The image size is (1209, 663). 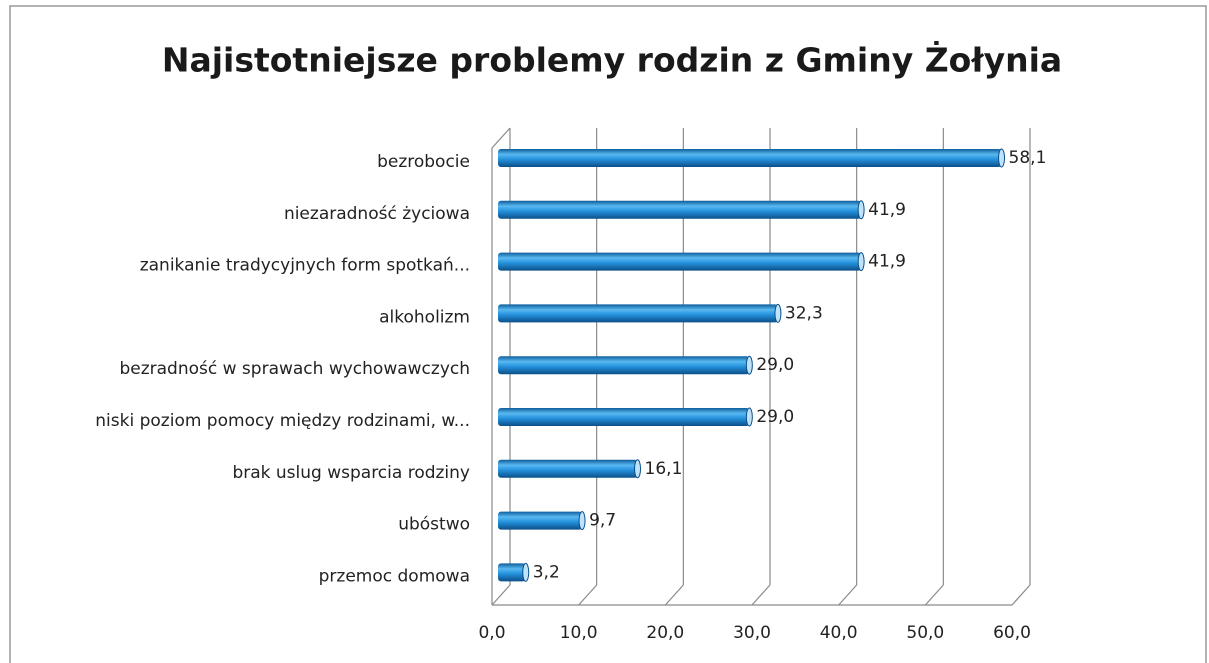 I want to click on value-label: 9,7, so click(x=602, y=521).